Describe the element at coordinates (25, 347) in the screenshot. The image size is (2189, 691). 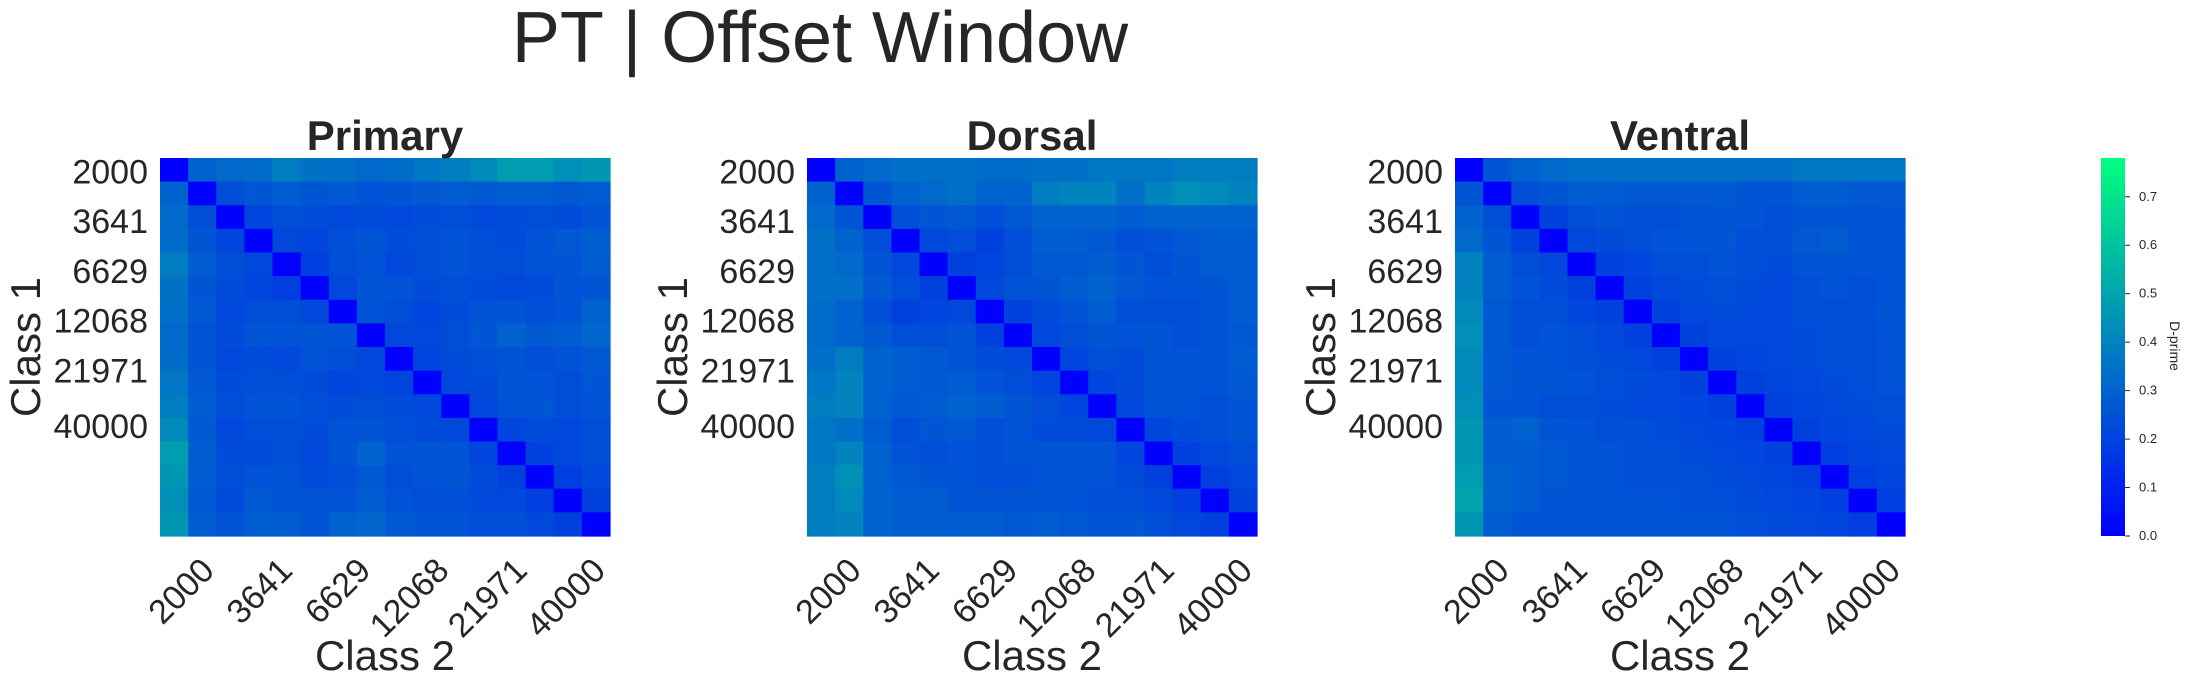
I see `y-axis-label: Class 1` at that location.